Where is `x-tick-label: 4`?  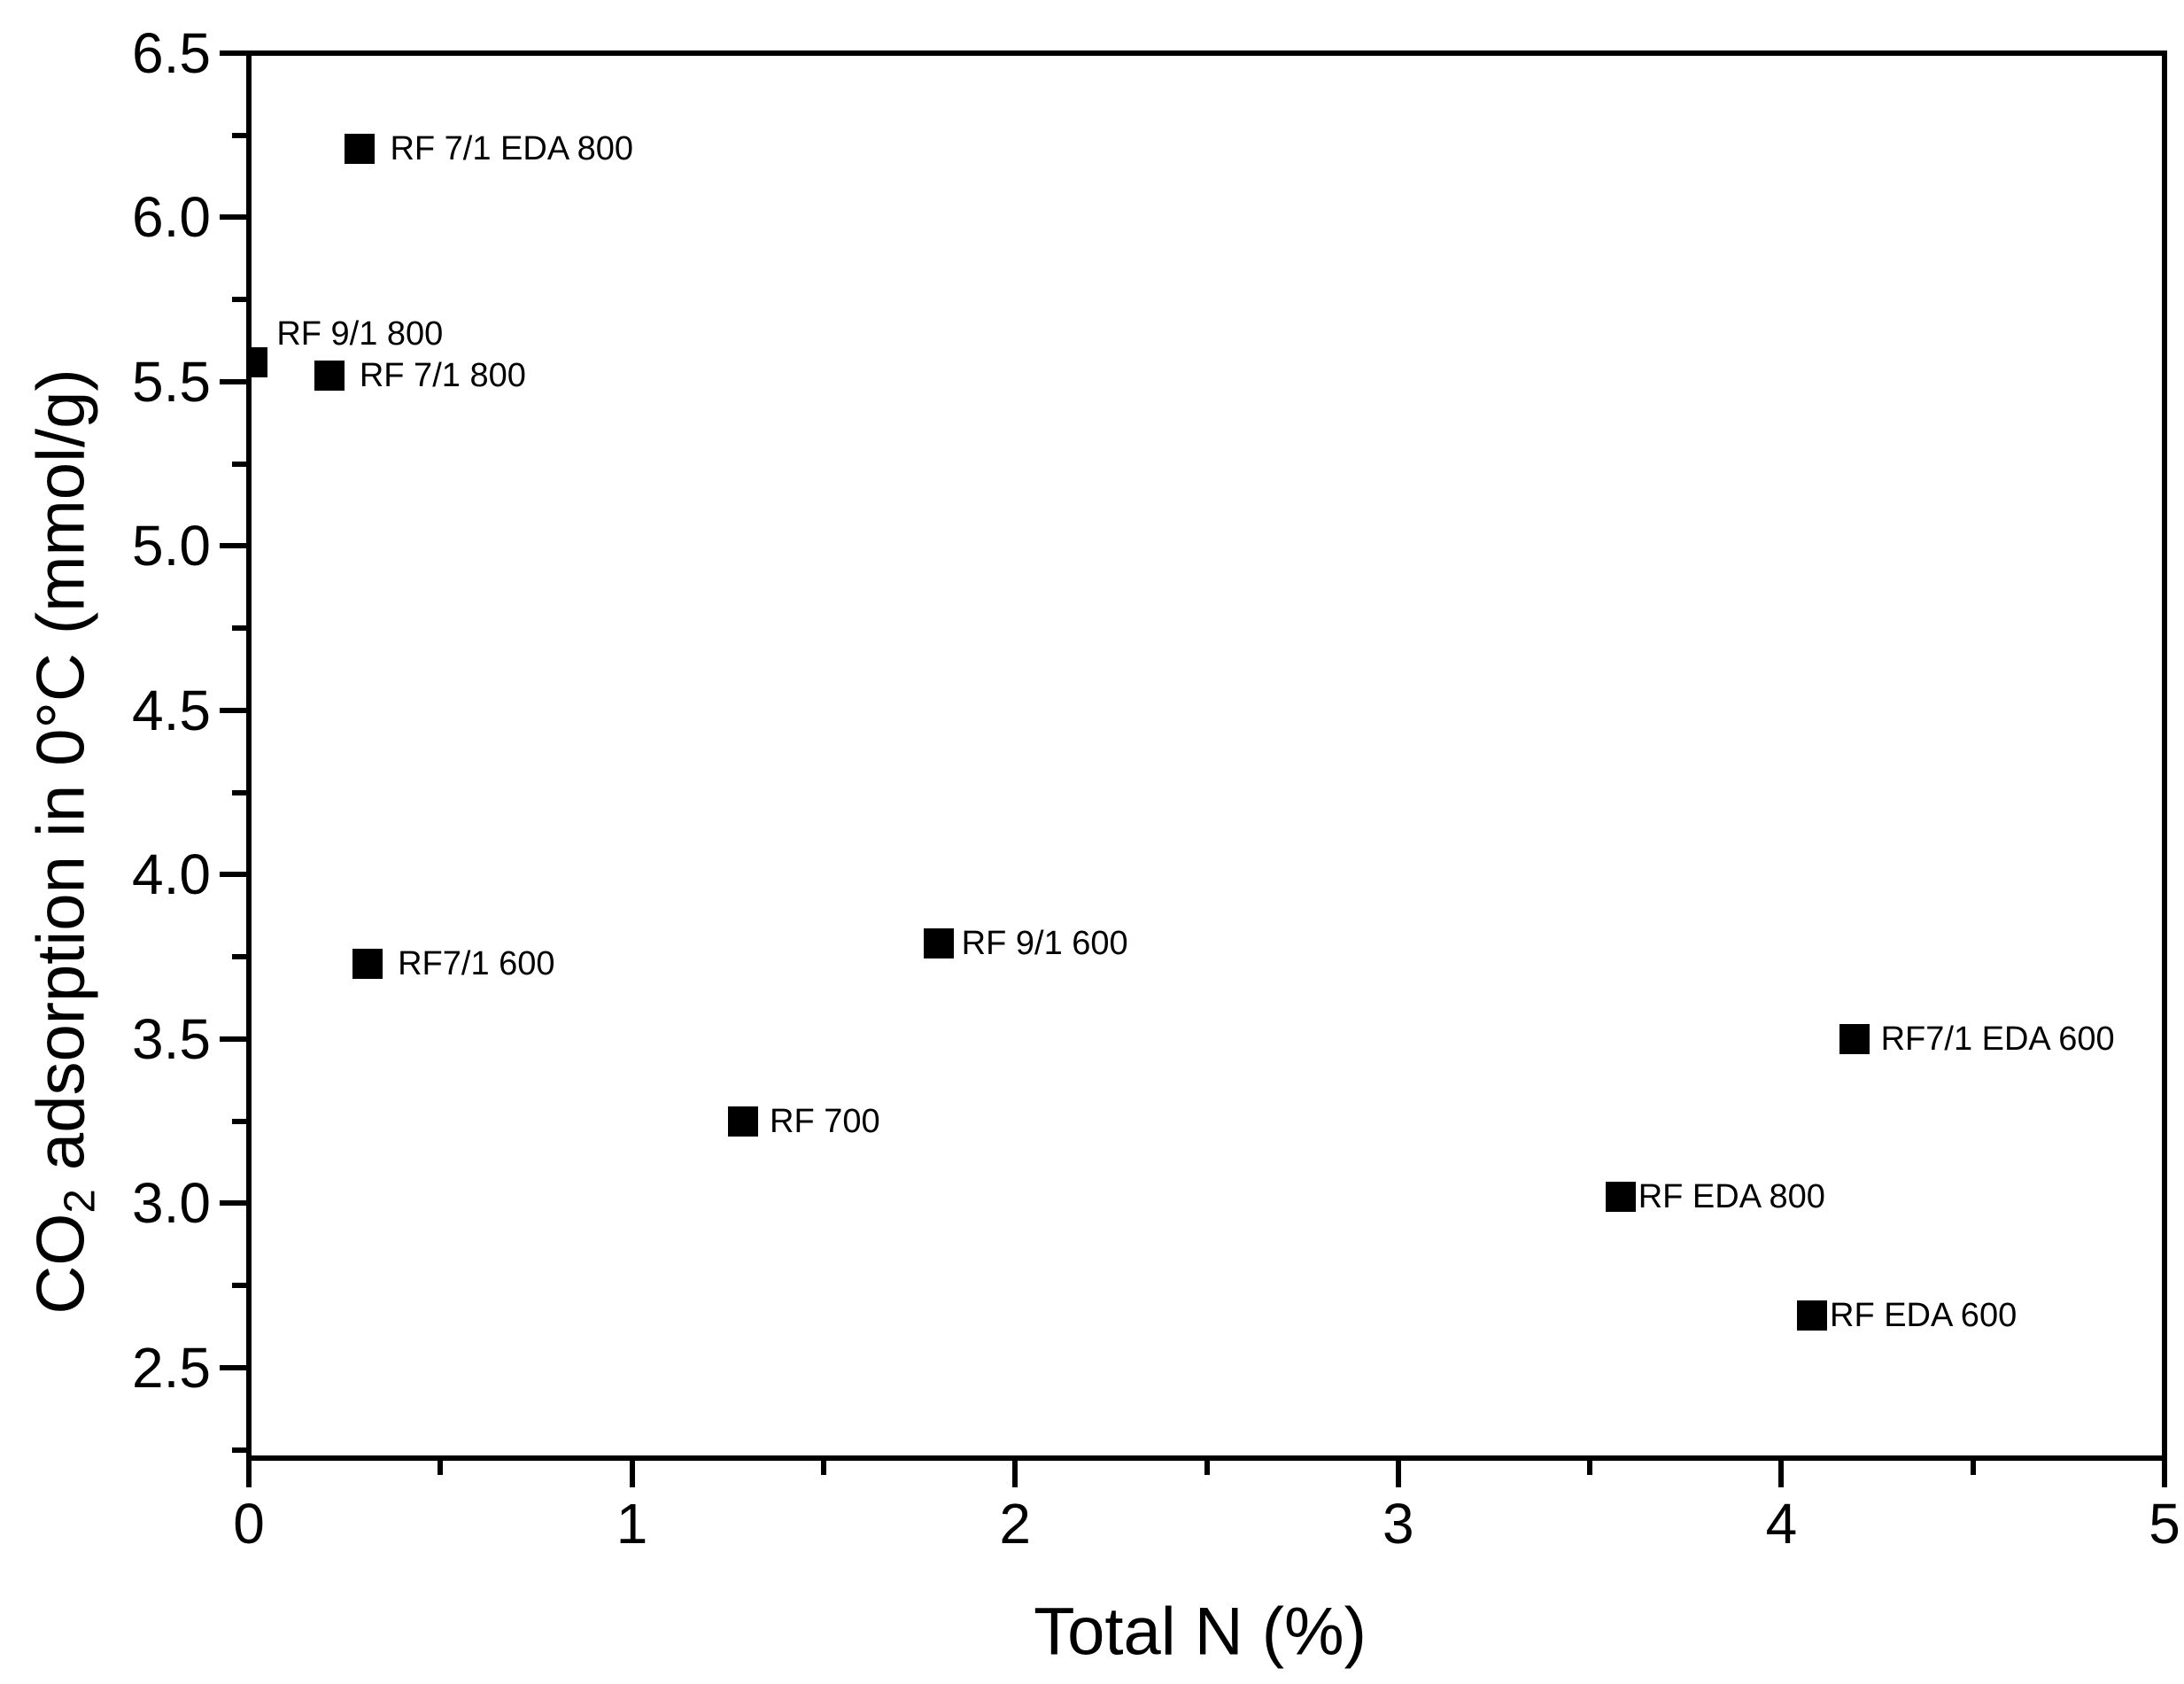
x-tick-label: 4 is located at coordinates (1781, 1524).